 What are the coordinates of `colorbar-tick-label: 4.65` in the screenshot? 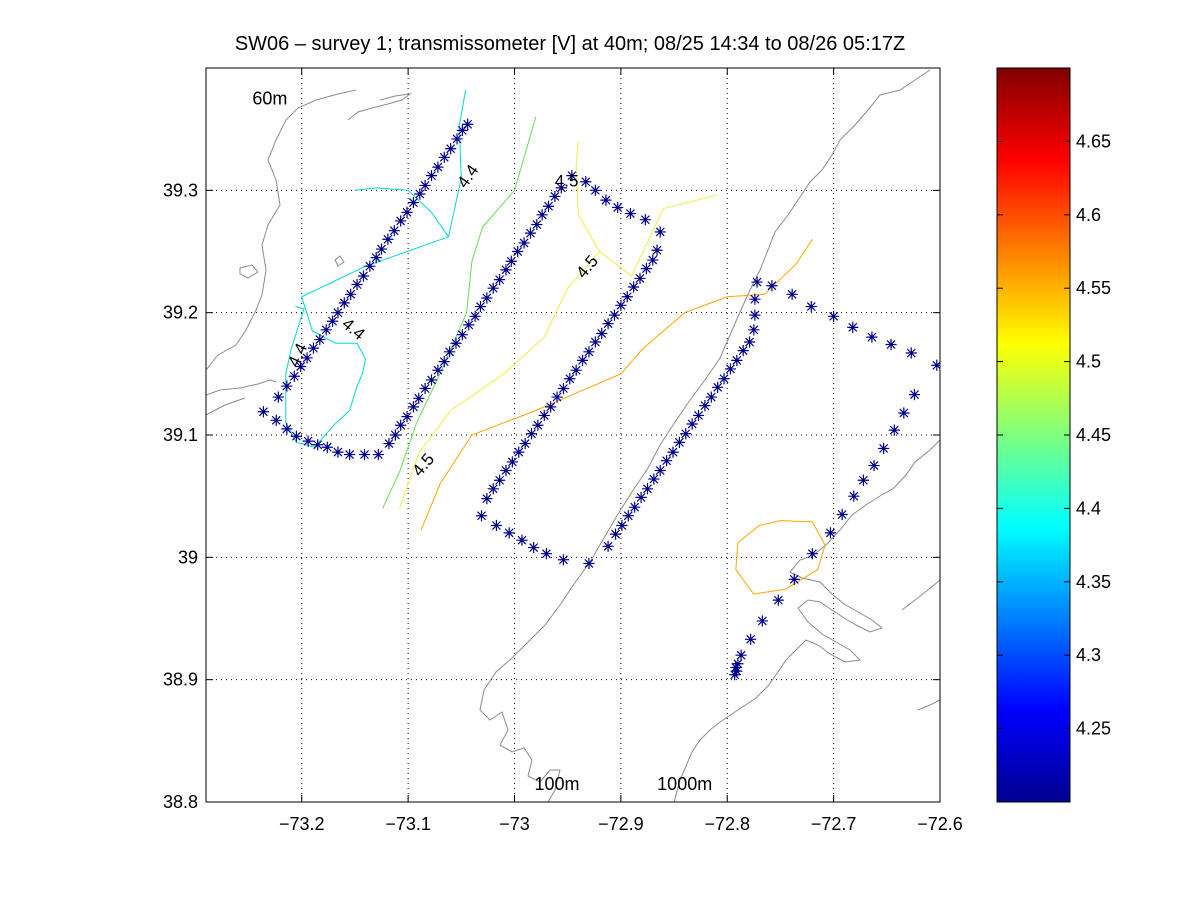 It's located at (1093, 141).